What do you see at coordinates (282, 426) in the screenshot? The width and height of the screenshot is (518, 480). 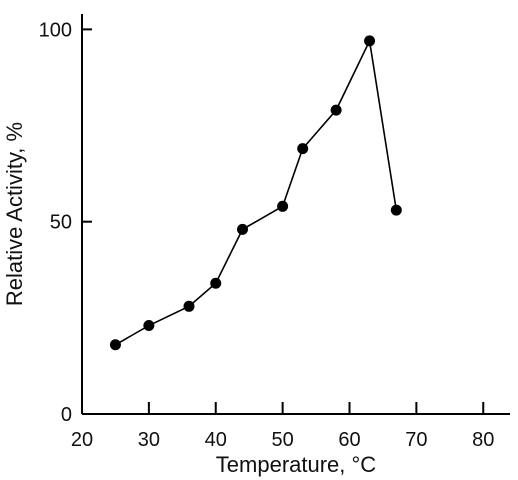 I see `x-ticks: 20 30 40 50 60 70 80` at bounding box center [282, 426].